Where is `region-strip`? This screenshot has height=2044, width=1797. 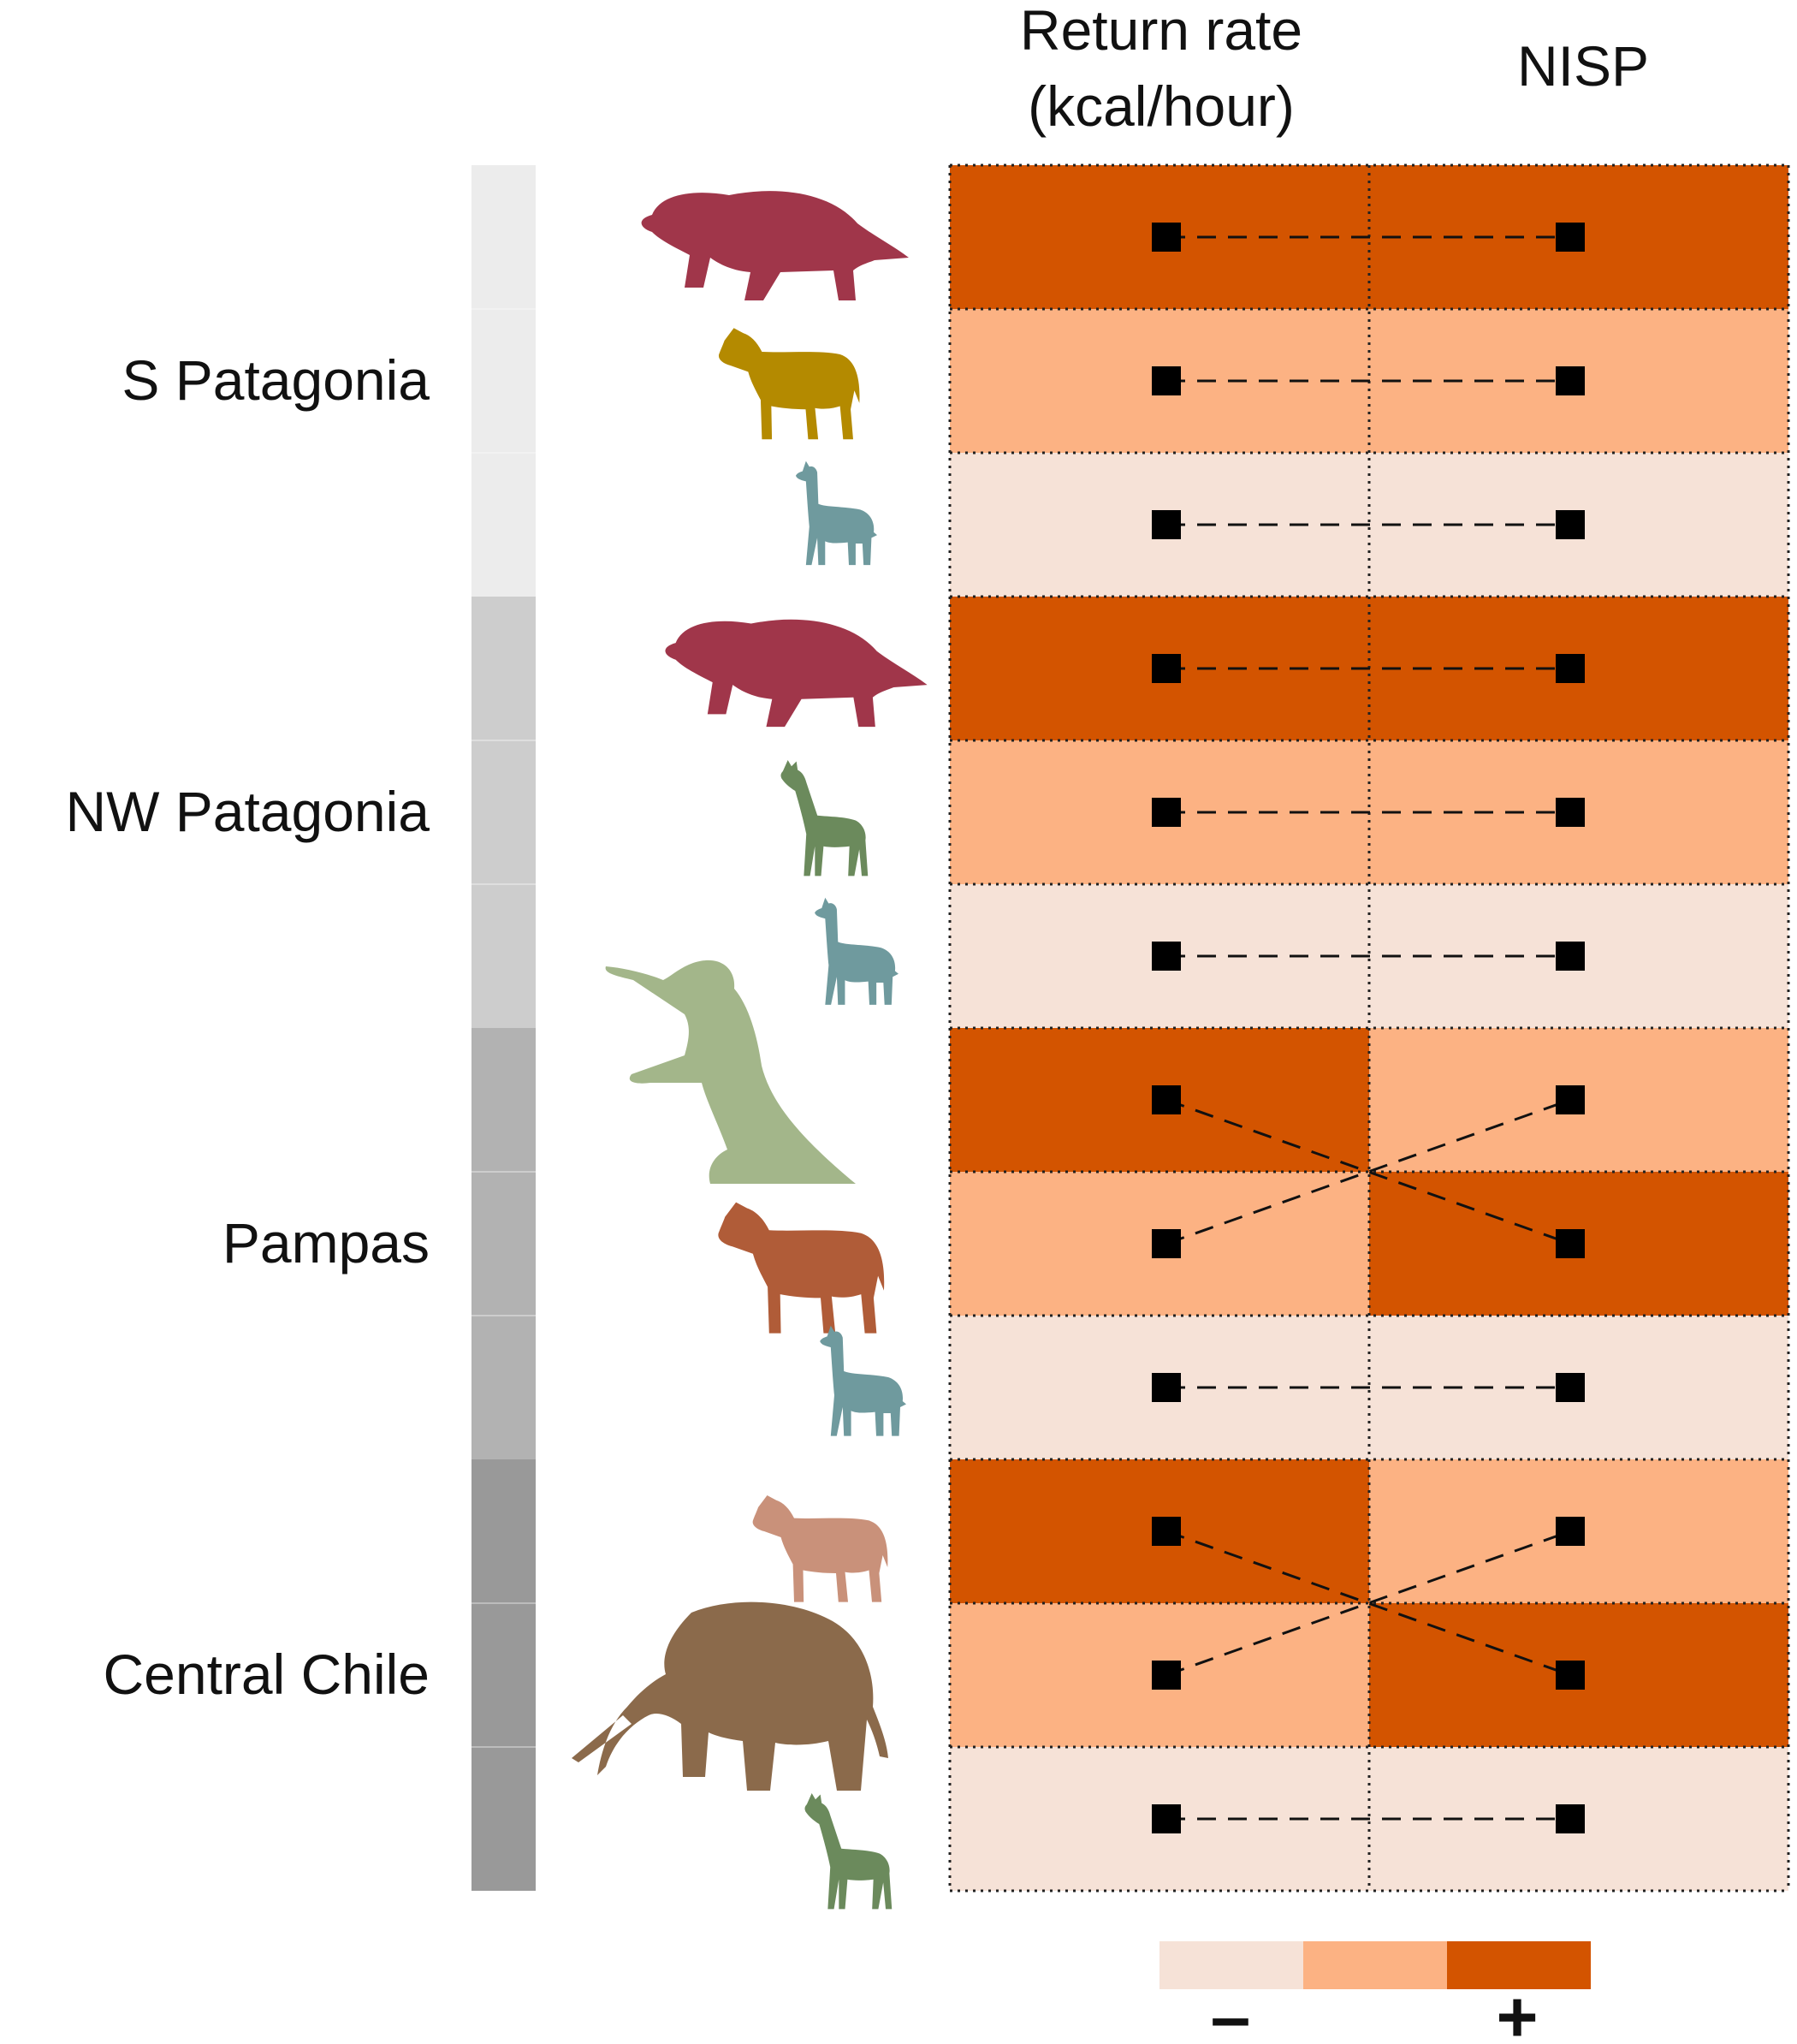 region-strip is located at coordinates (503, 1028).